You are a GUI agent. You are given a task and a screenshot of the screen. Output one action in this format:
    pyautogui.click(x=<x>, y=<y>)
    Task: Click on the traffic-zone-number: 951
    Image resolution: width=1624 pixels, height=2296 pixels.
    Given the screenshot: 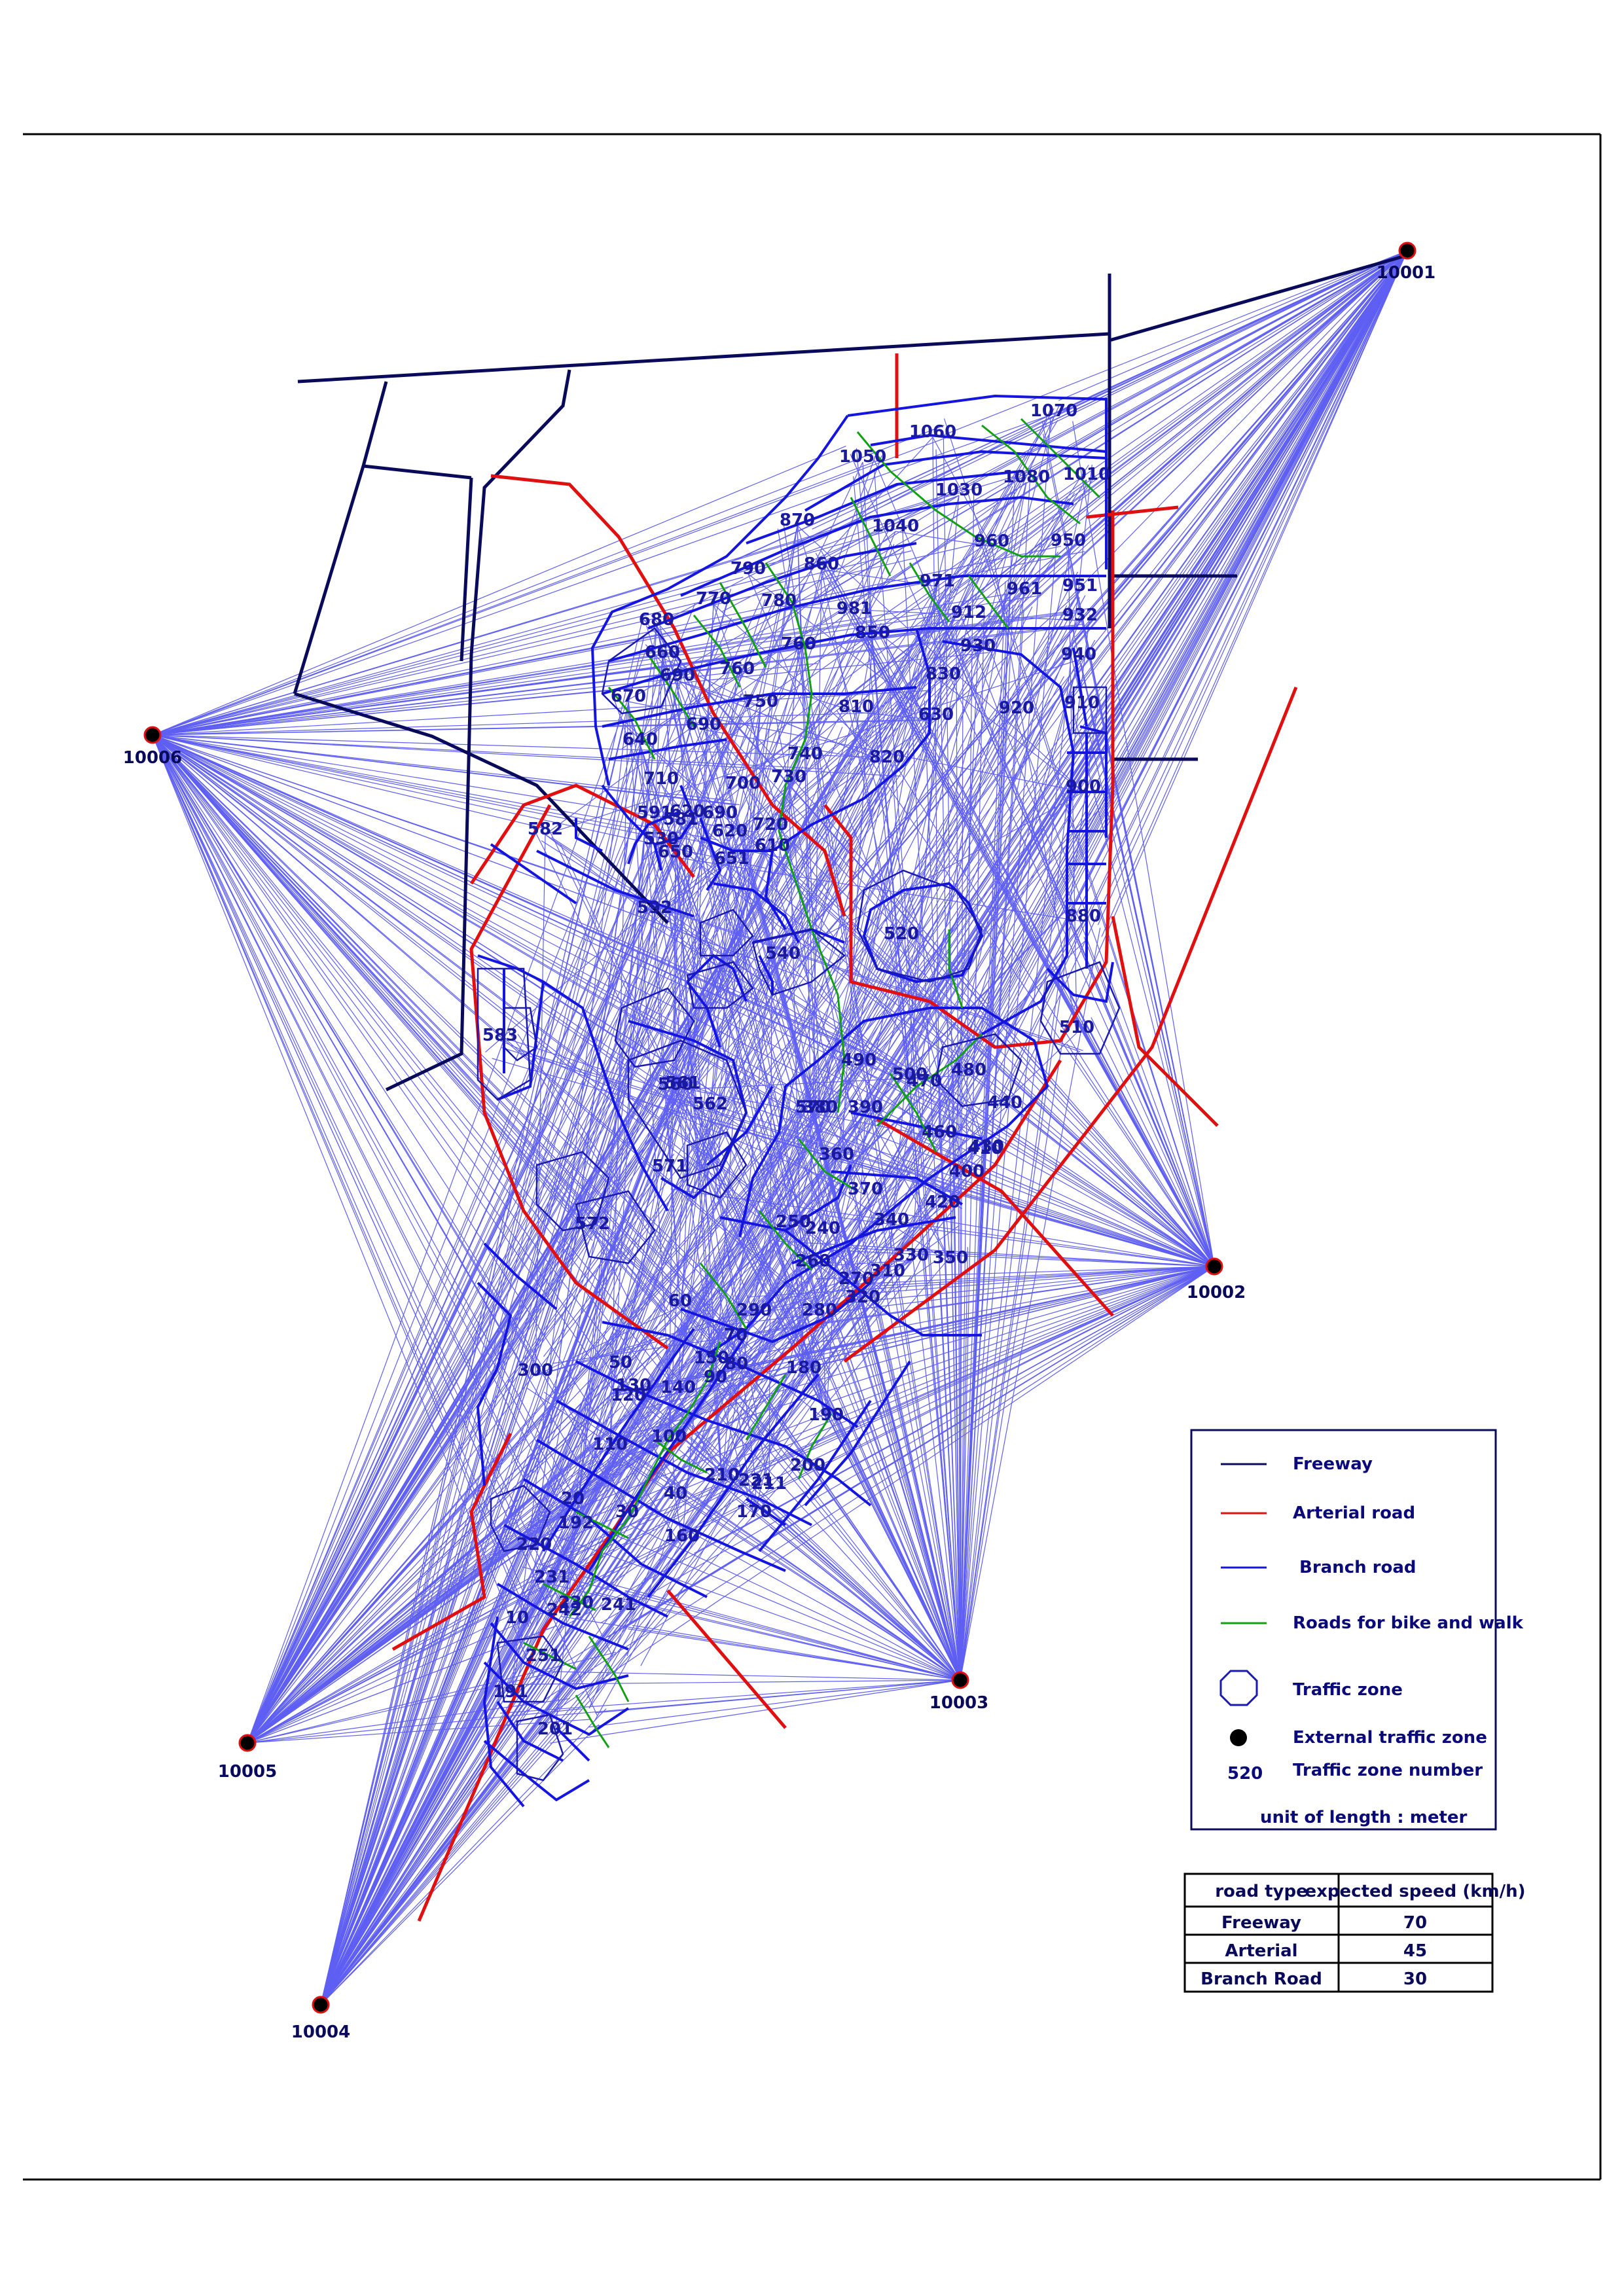 What is the action you would take?
    pyautogui.click(x=1080, y=586)
    